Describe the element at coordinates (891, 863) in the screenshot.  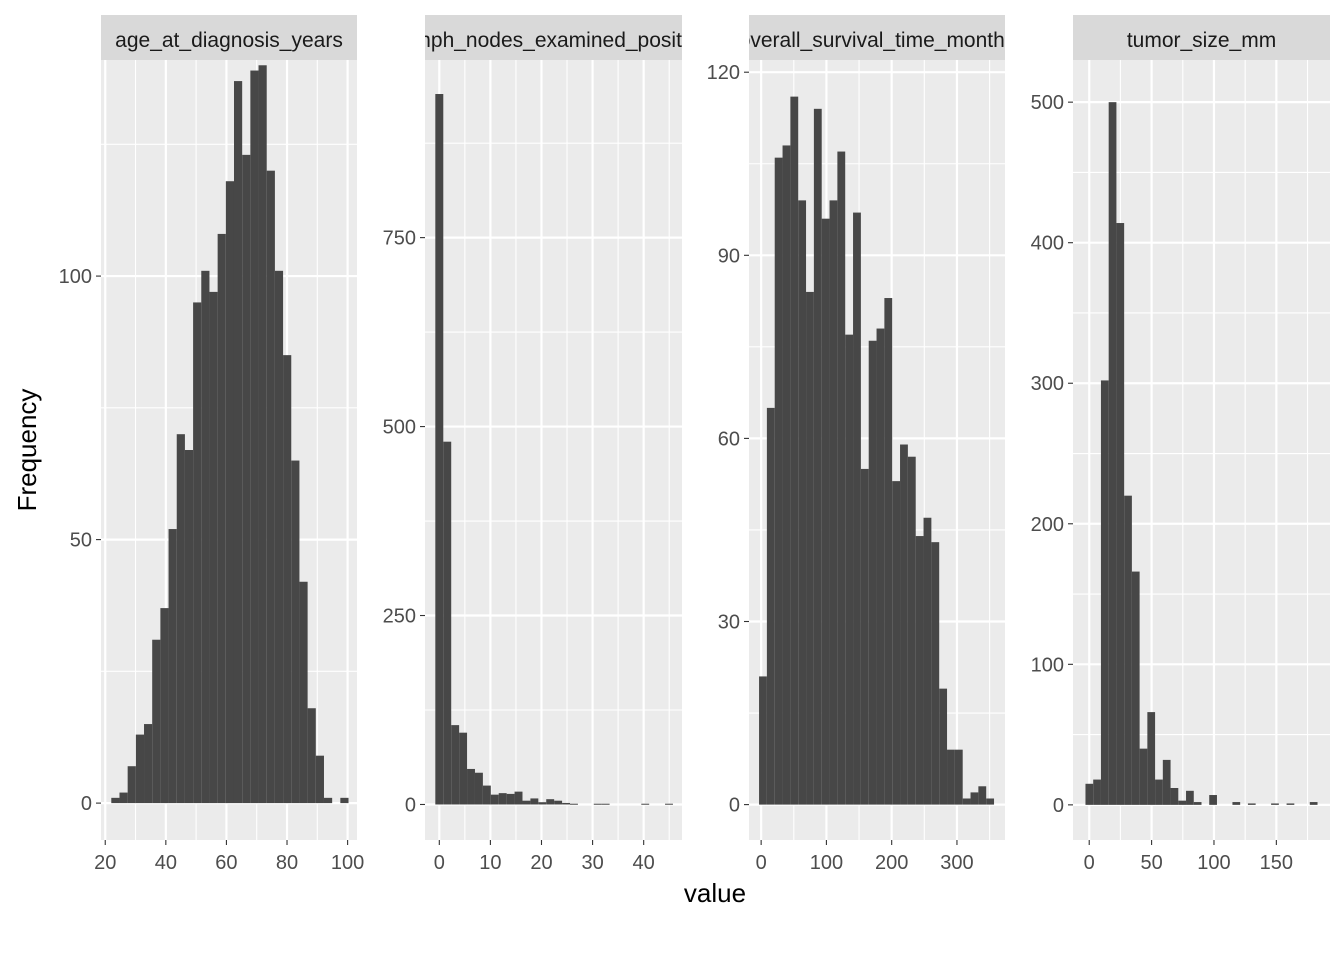
I see `x-tick-label: 200` at that location.